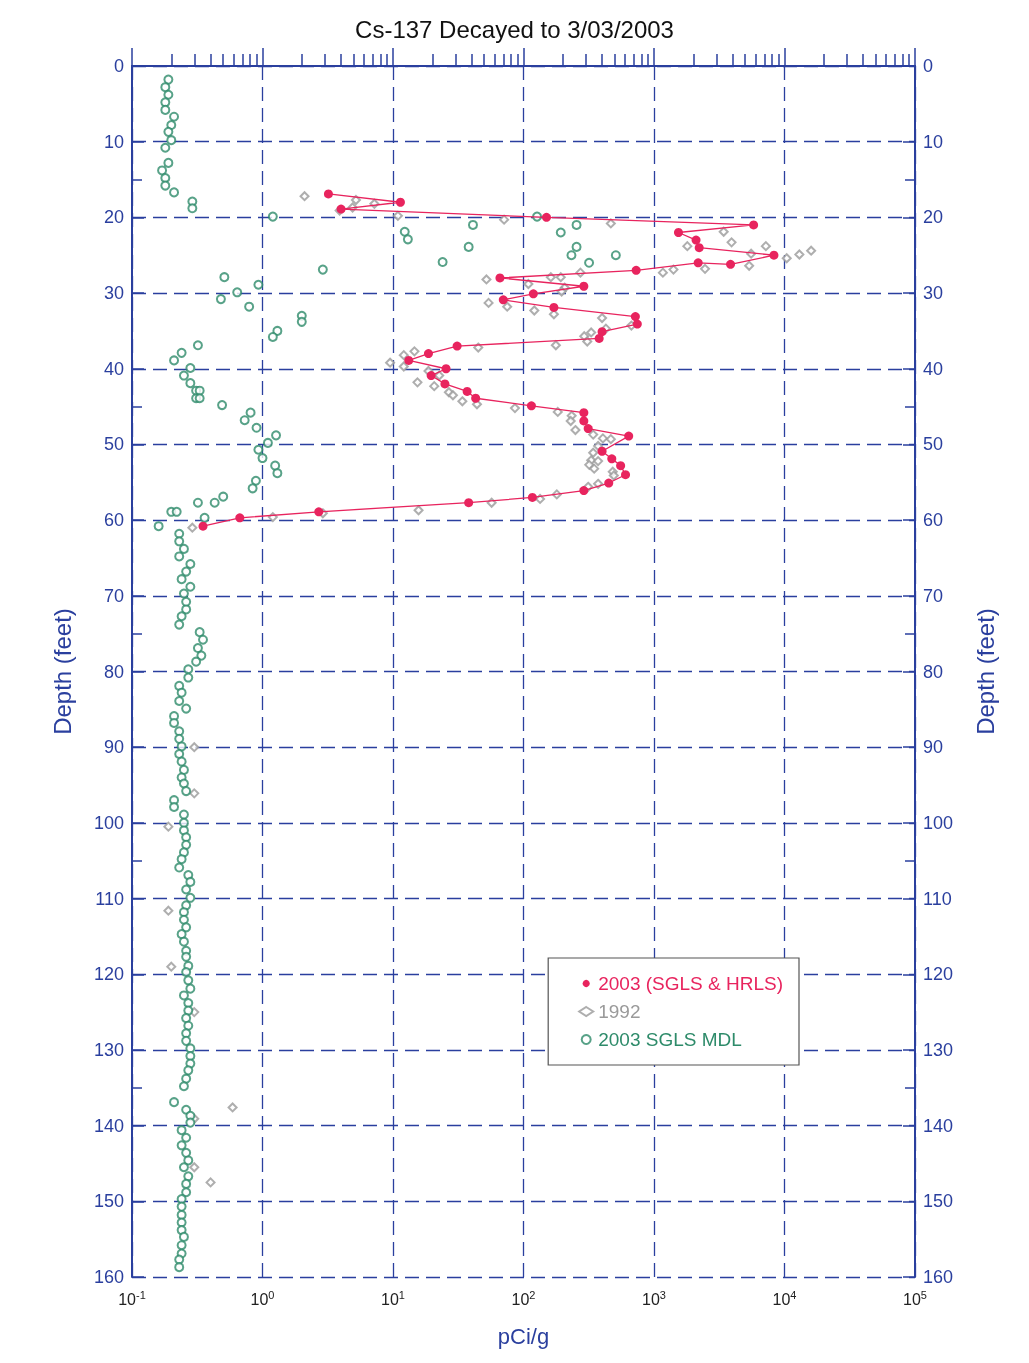  Describe the element at coordinates (113, 747) in the screenshot. I see `y-tick-label: 90` at that location.